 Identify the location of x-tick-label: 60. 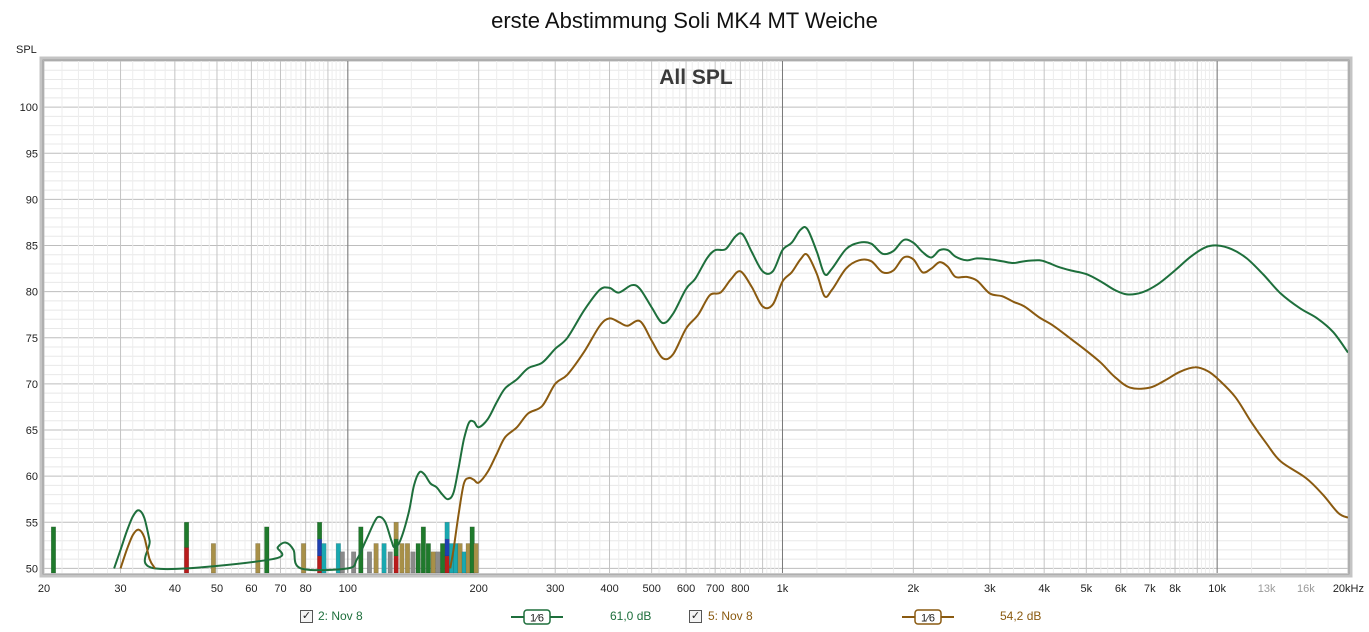
(251, 589).